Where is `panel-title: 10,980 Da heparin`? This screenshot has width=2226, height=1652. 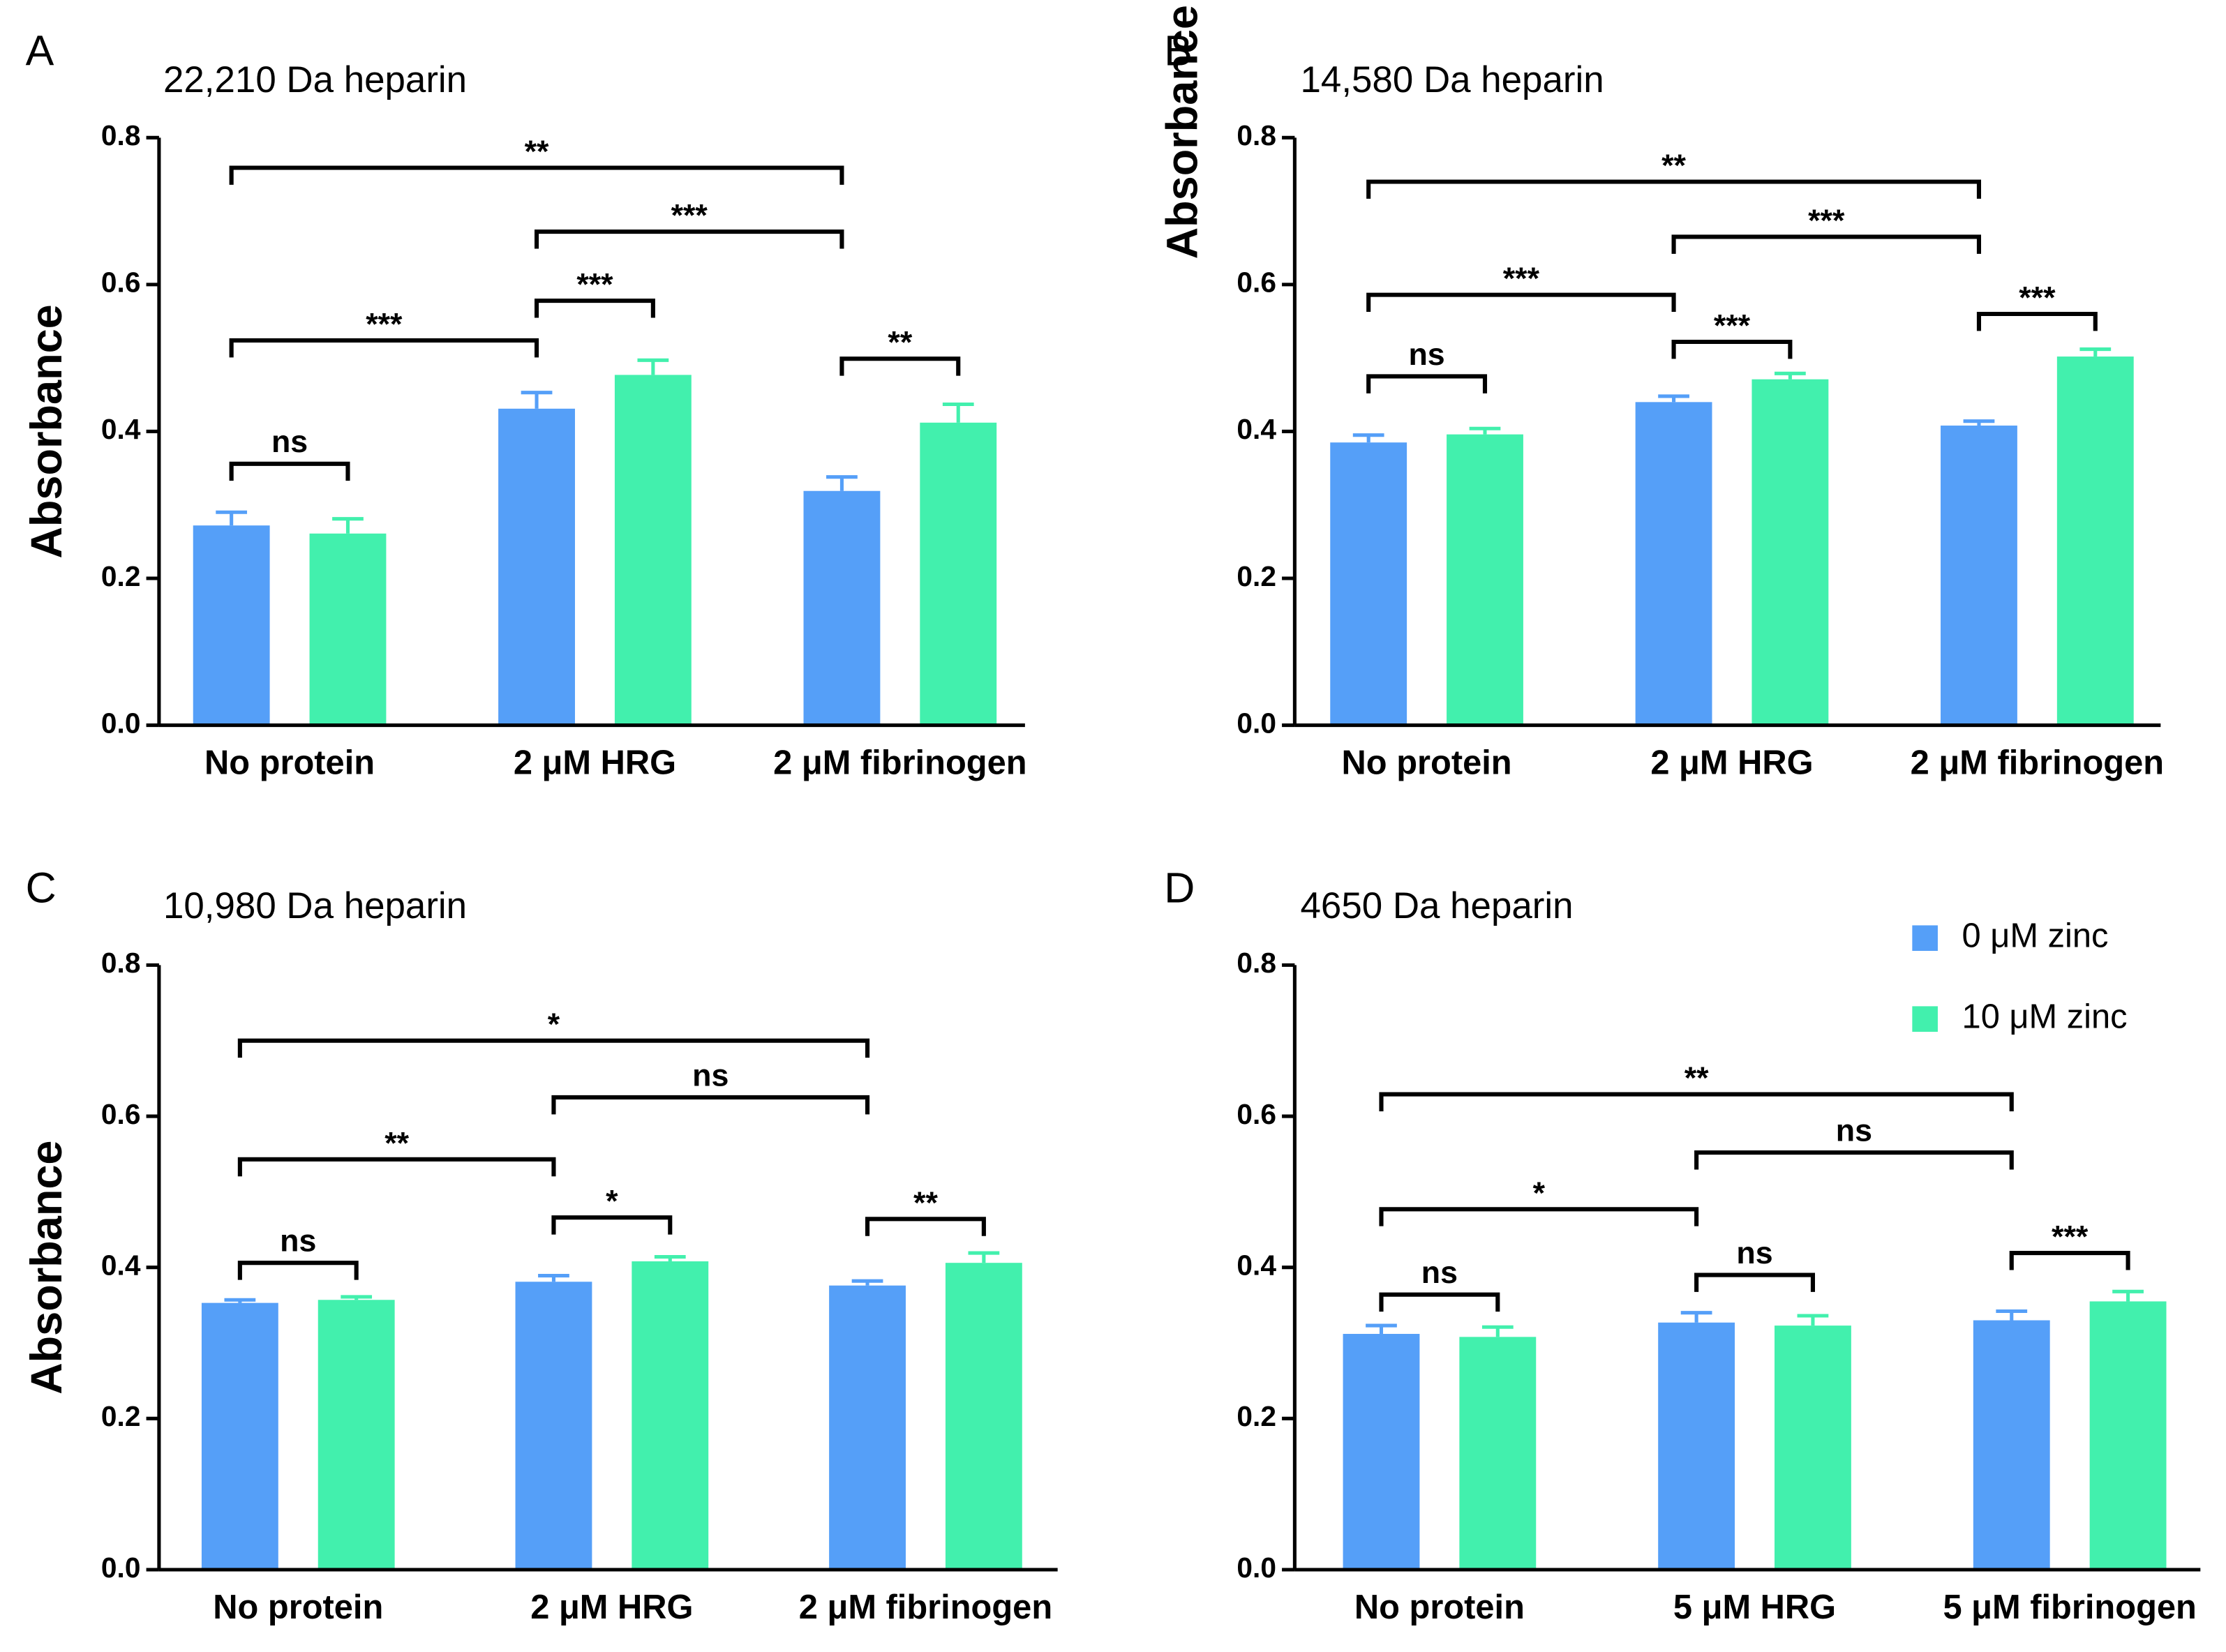 panel-title: 10,980 Da heparin is located at coordinates (315, 905).